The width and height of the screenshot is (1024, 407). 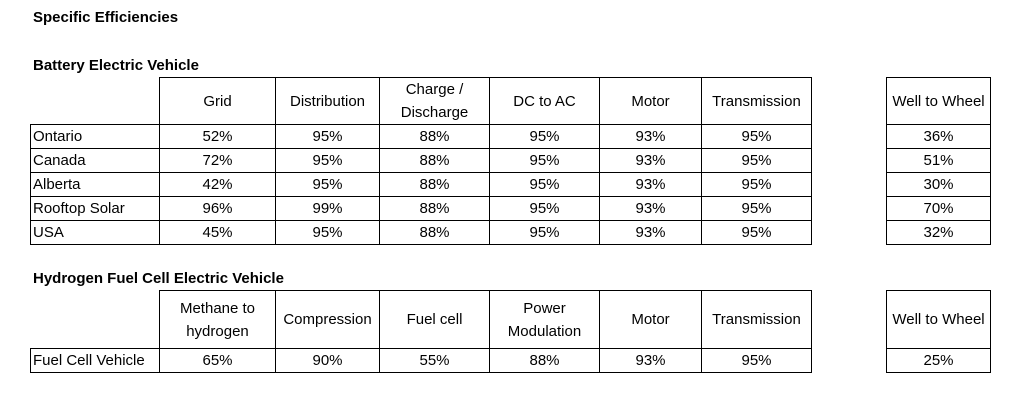 I want to click on table-cell: 45%, so click(x=217, y=232).